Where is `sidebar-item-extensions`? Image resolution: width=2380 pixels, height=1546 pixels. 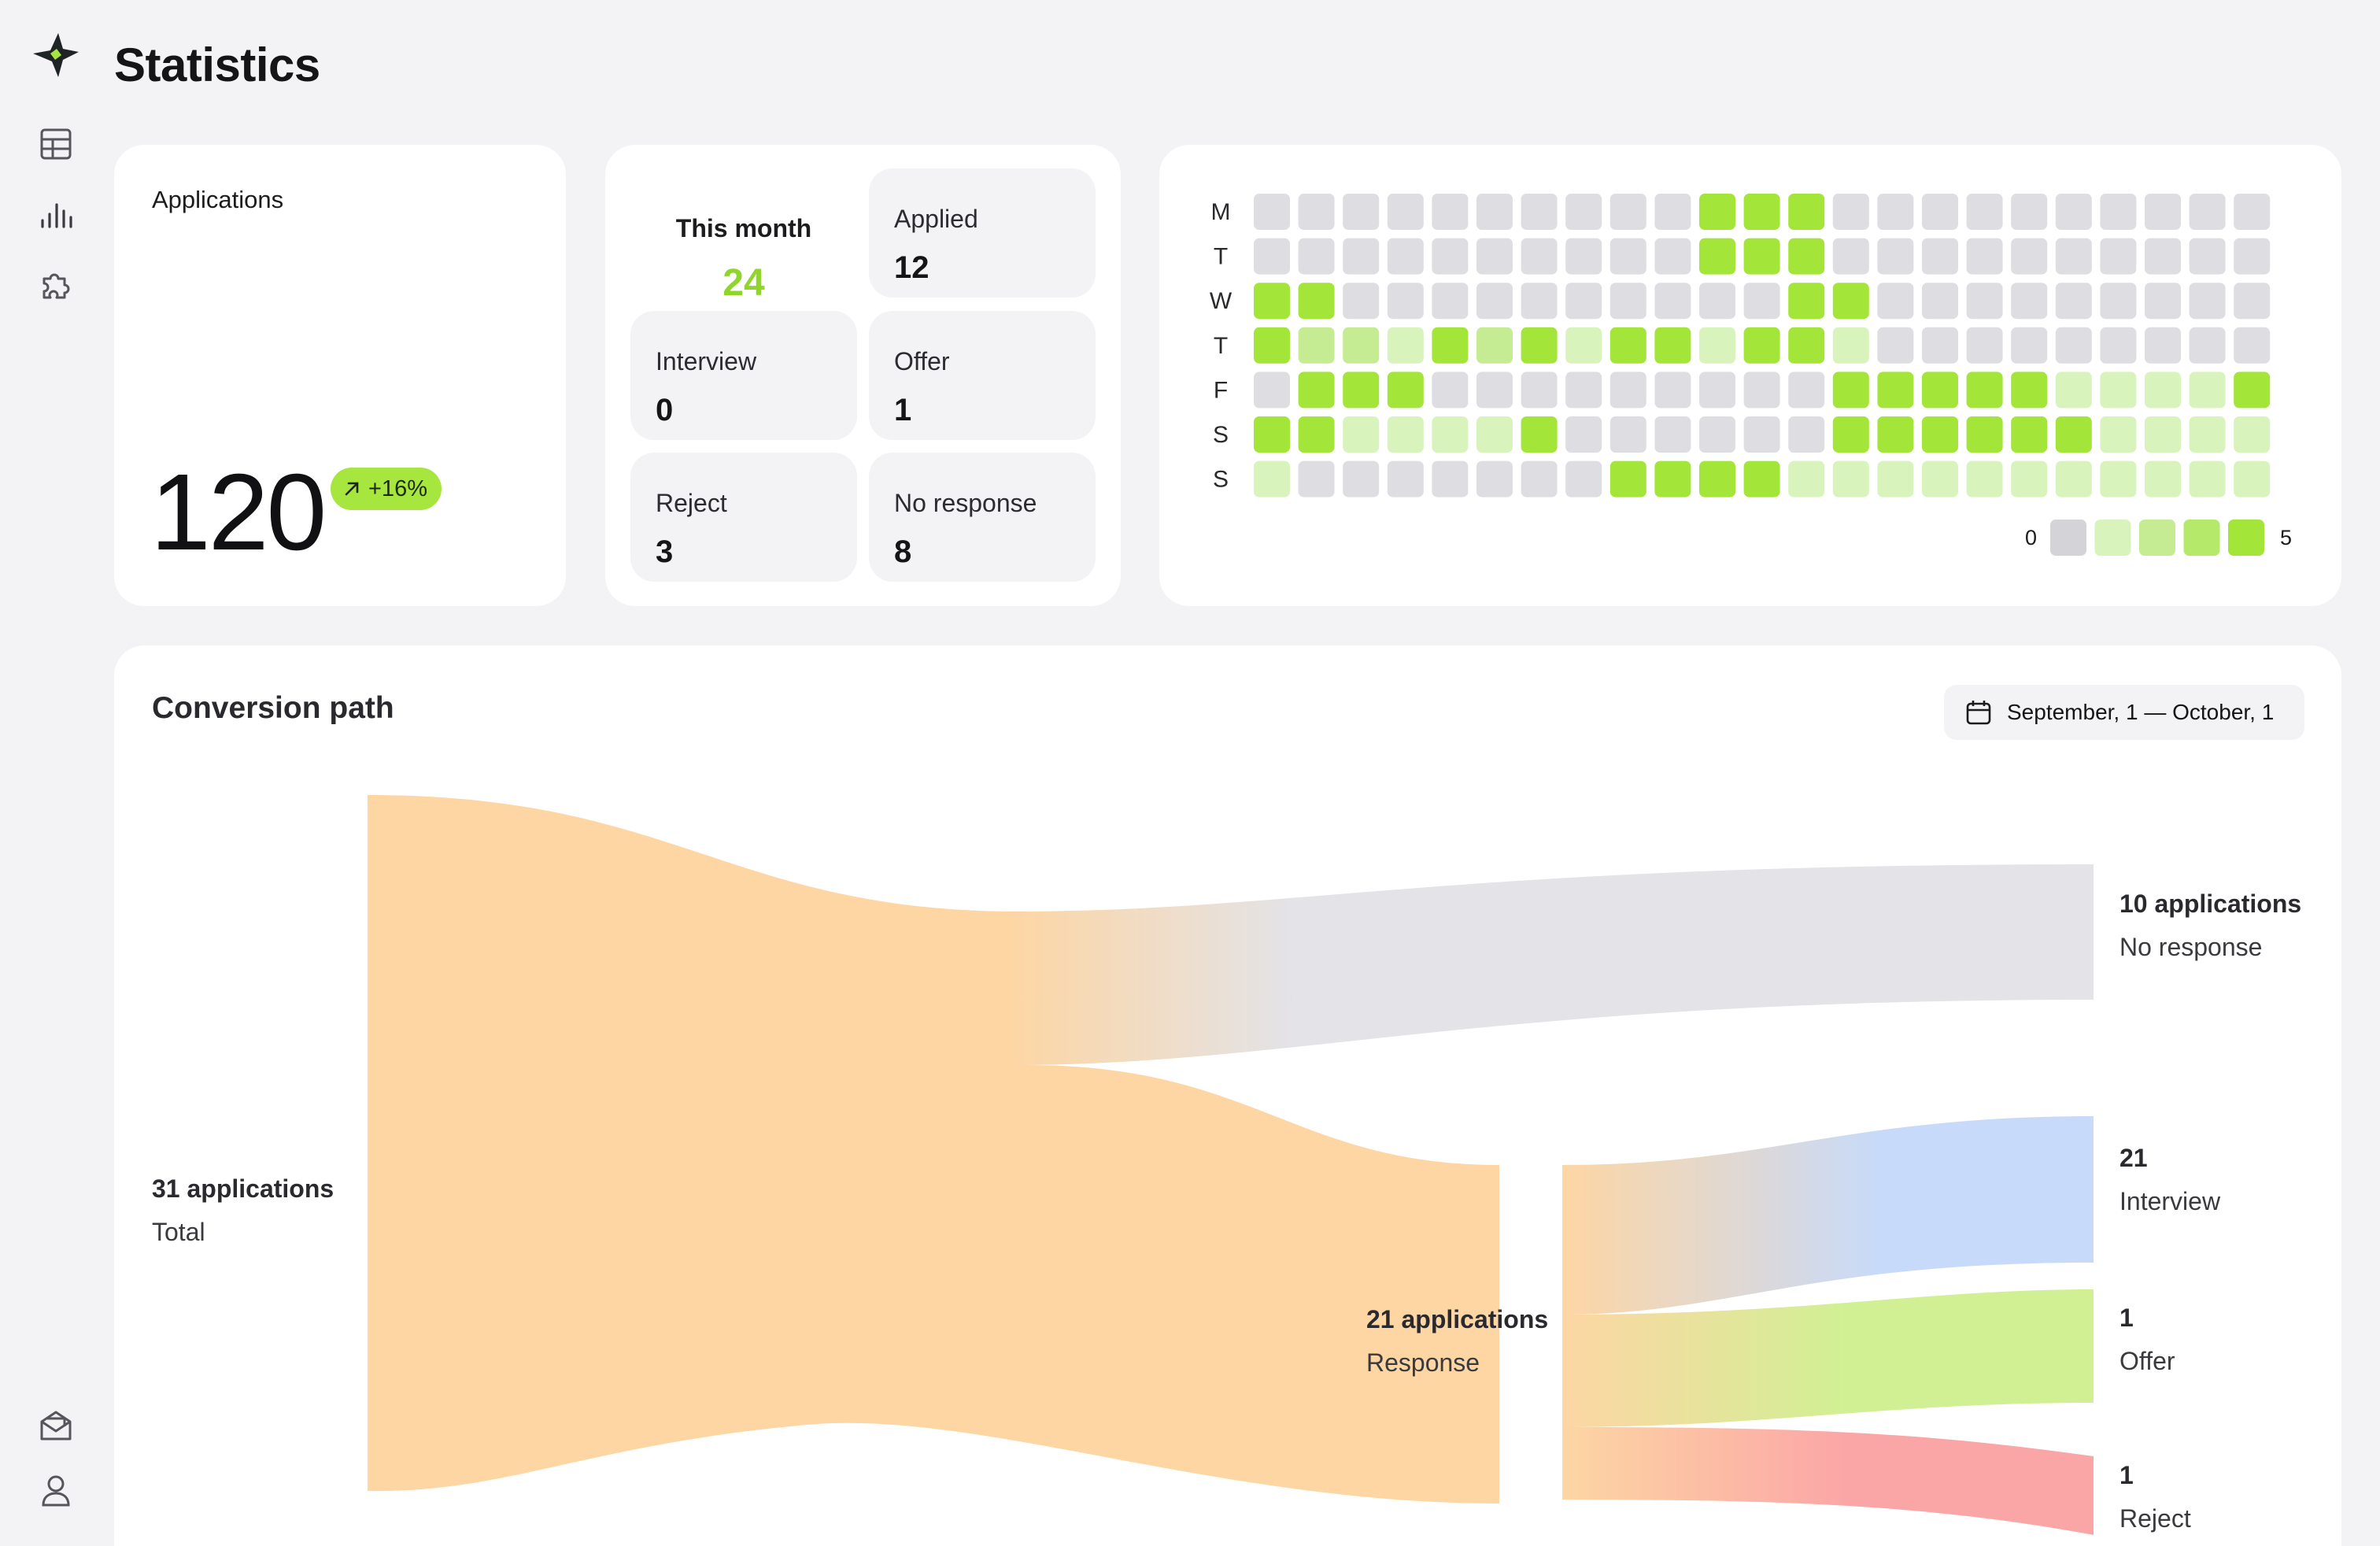
sidebar-item-extensions is located at coordinates (56, 284).